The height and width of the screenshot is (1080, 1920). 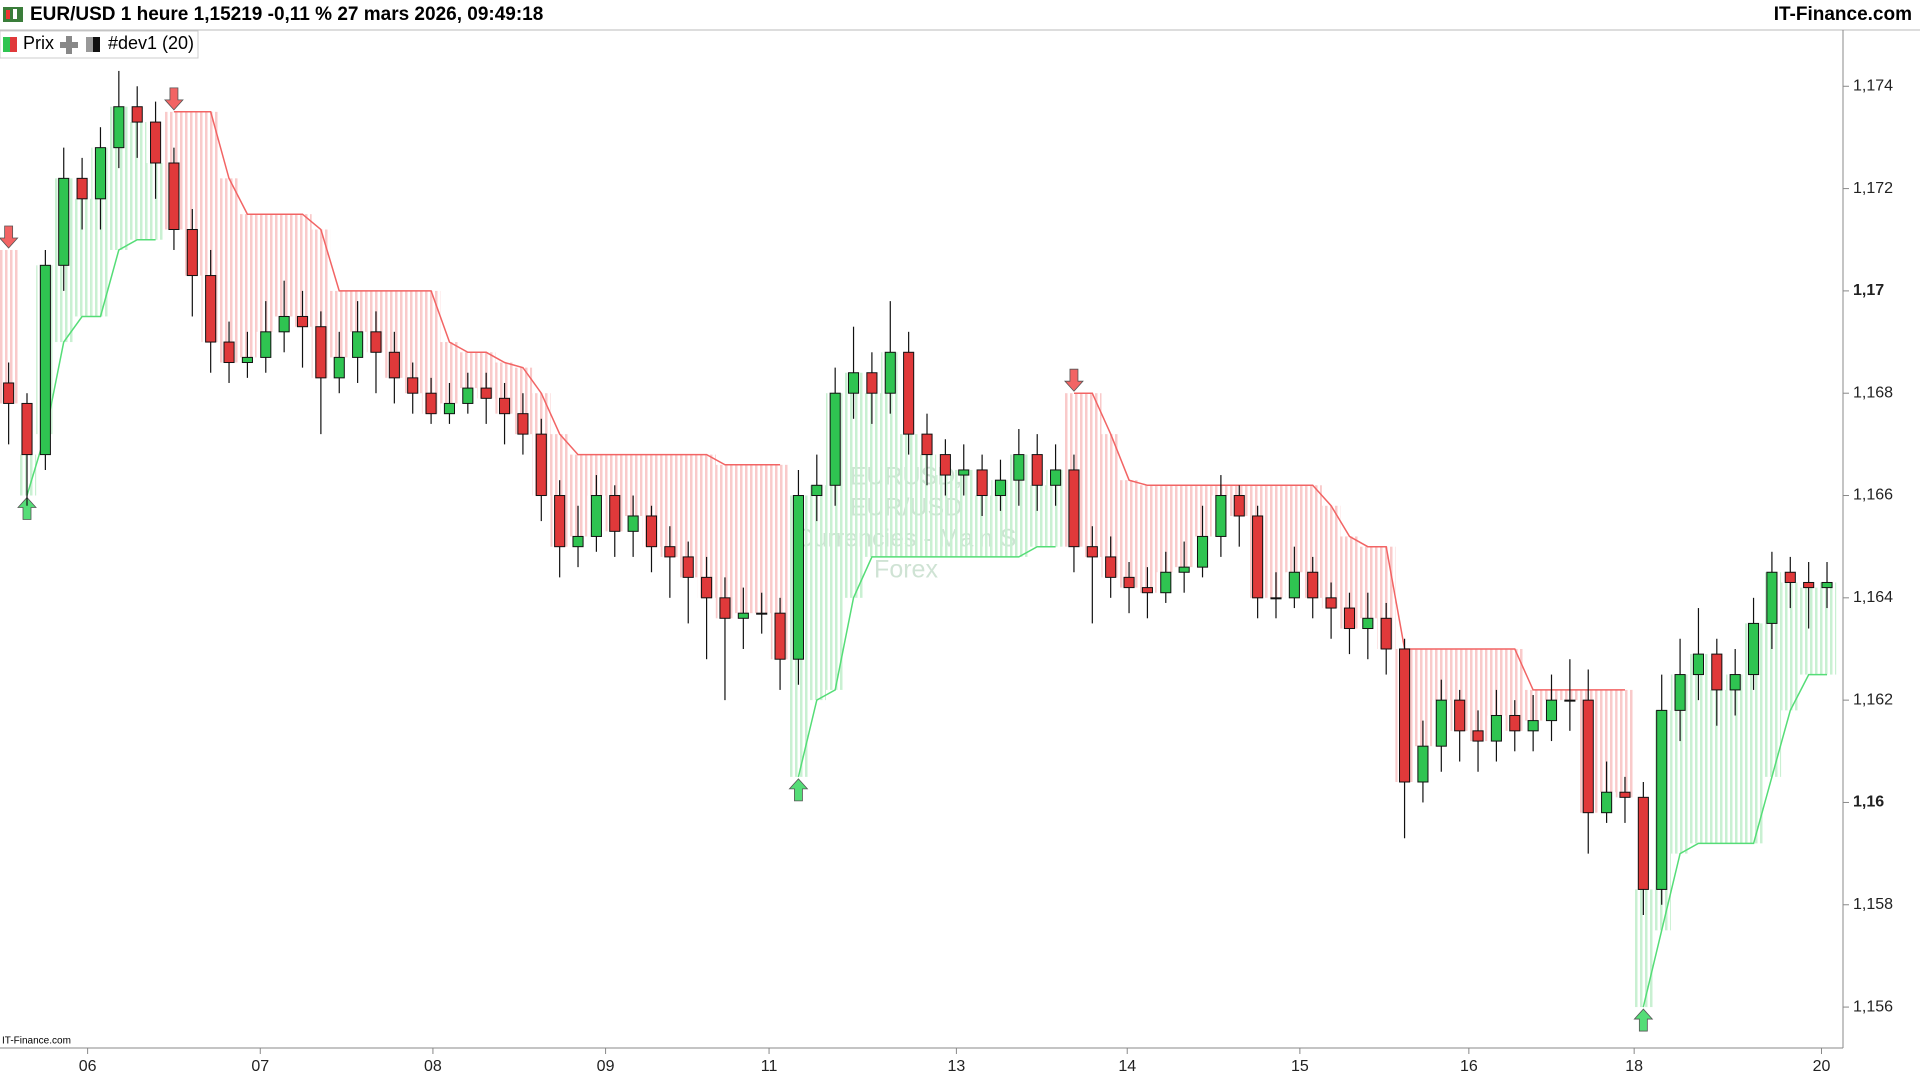 What do you see at coordinates (88, 1066) in the screenshot?
I see `x-tick-label: 06` at bounding box center [88, 1066].